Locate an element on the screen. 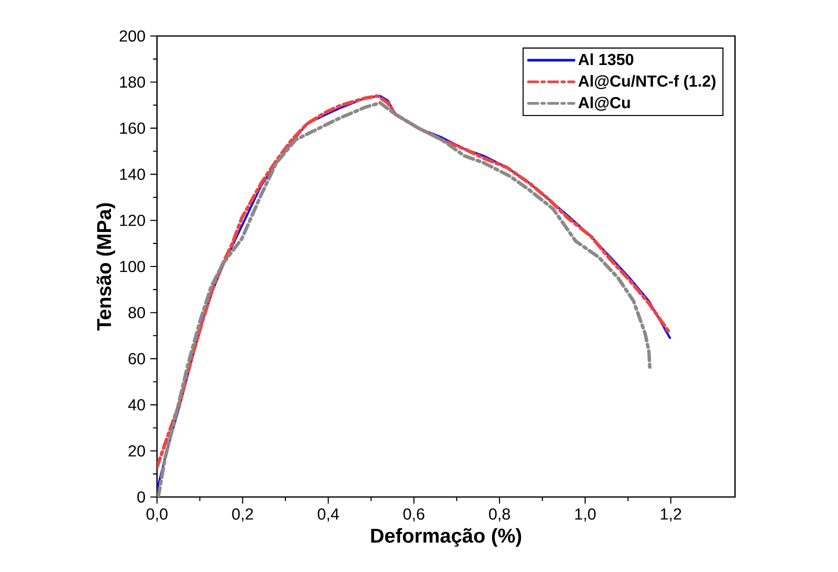 This screenshot has width=838, height=572. x-tick-label: 1,2 is located at coordinates (671, 515).